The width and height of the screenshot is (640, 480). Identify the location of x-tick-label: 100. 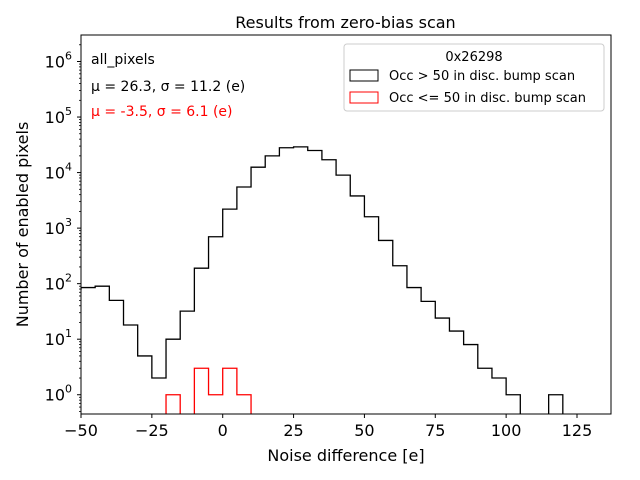
(506, 430).